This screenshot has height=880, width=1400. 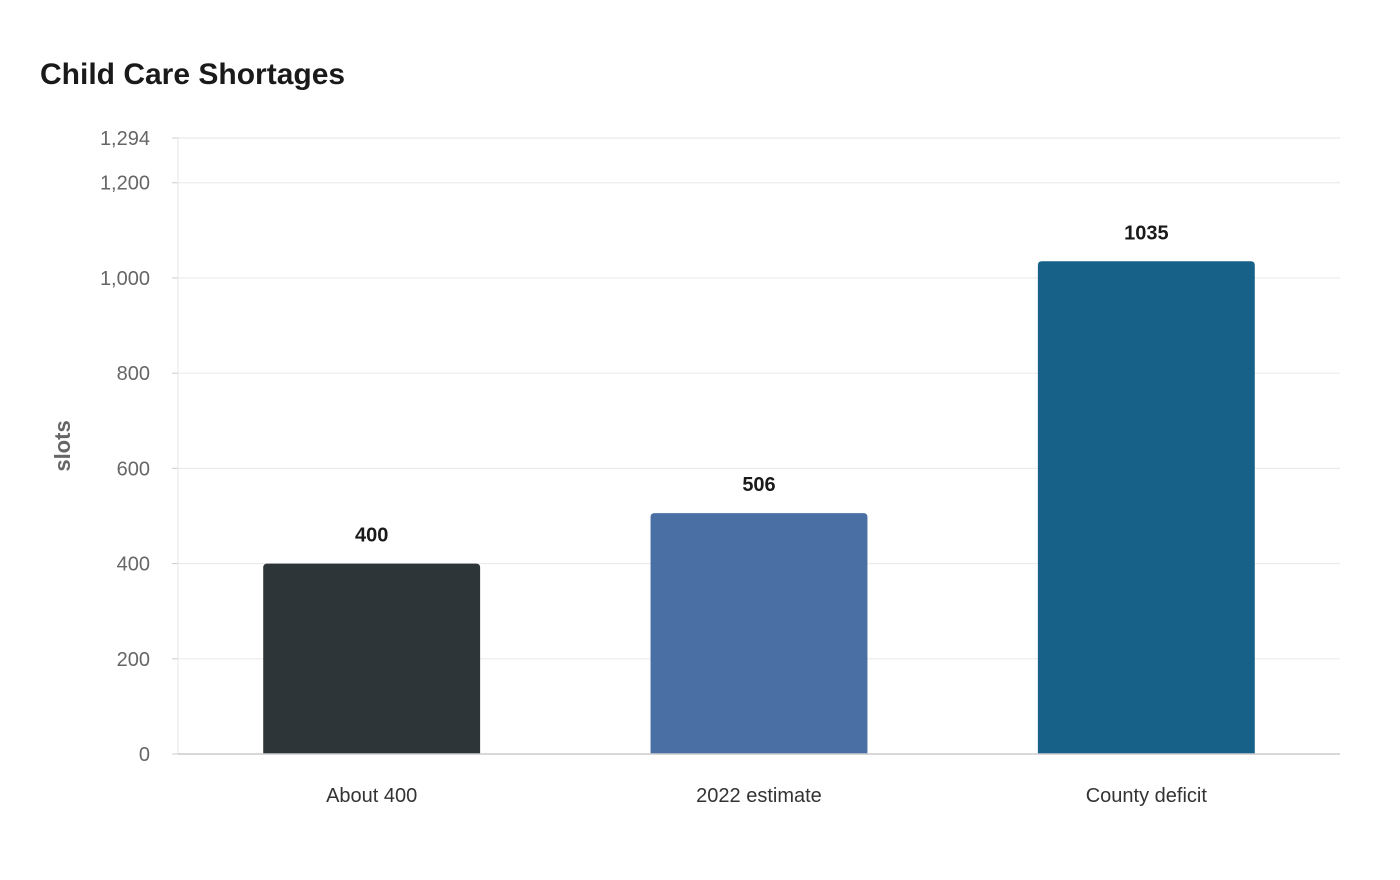 What do you see at coordinates (125, 184) in the screenshot?
I see `y-tick-label: 1,200` at bounding box center [125, 184].